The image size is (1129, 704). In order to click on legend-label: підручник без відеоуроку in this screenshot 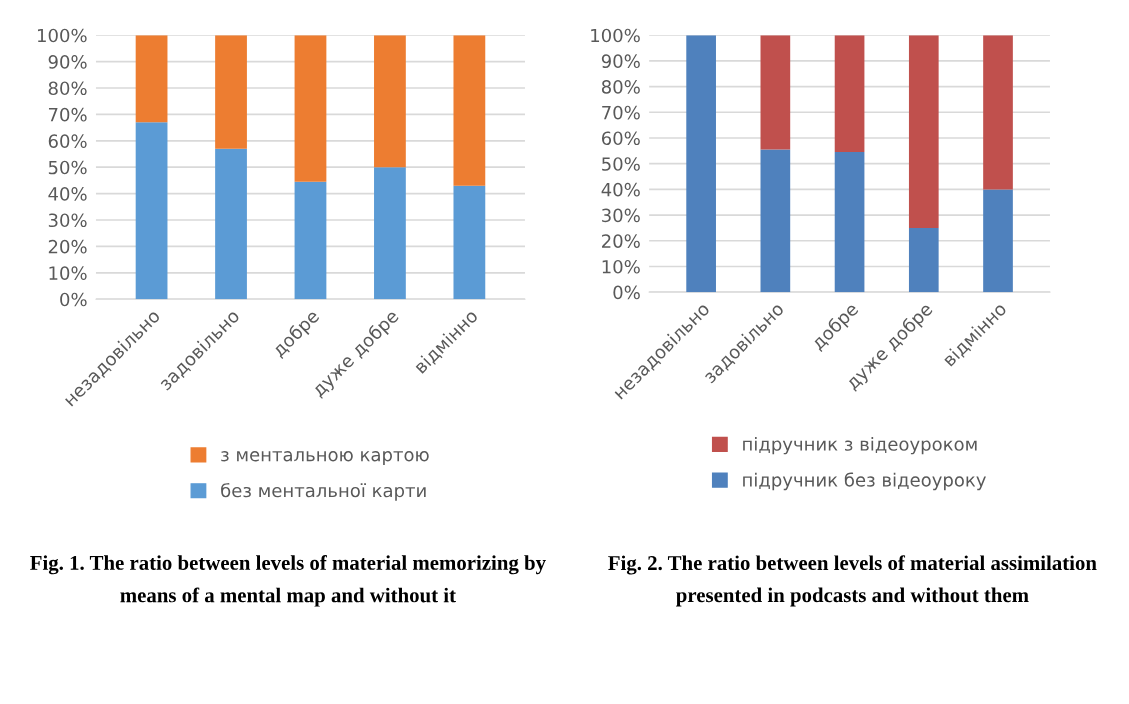, I will do `click(864, 481)`.